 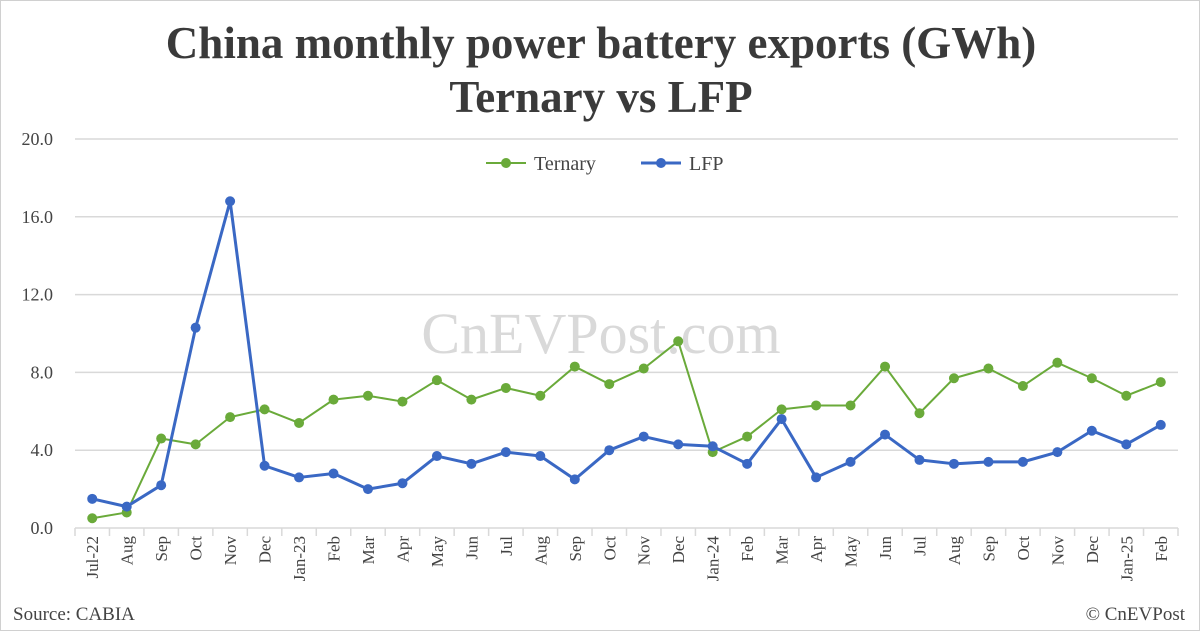 I want to click on y-tick-label: 4.0, so click(x=42, y=450).